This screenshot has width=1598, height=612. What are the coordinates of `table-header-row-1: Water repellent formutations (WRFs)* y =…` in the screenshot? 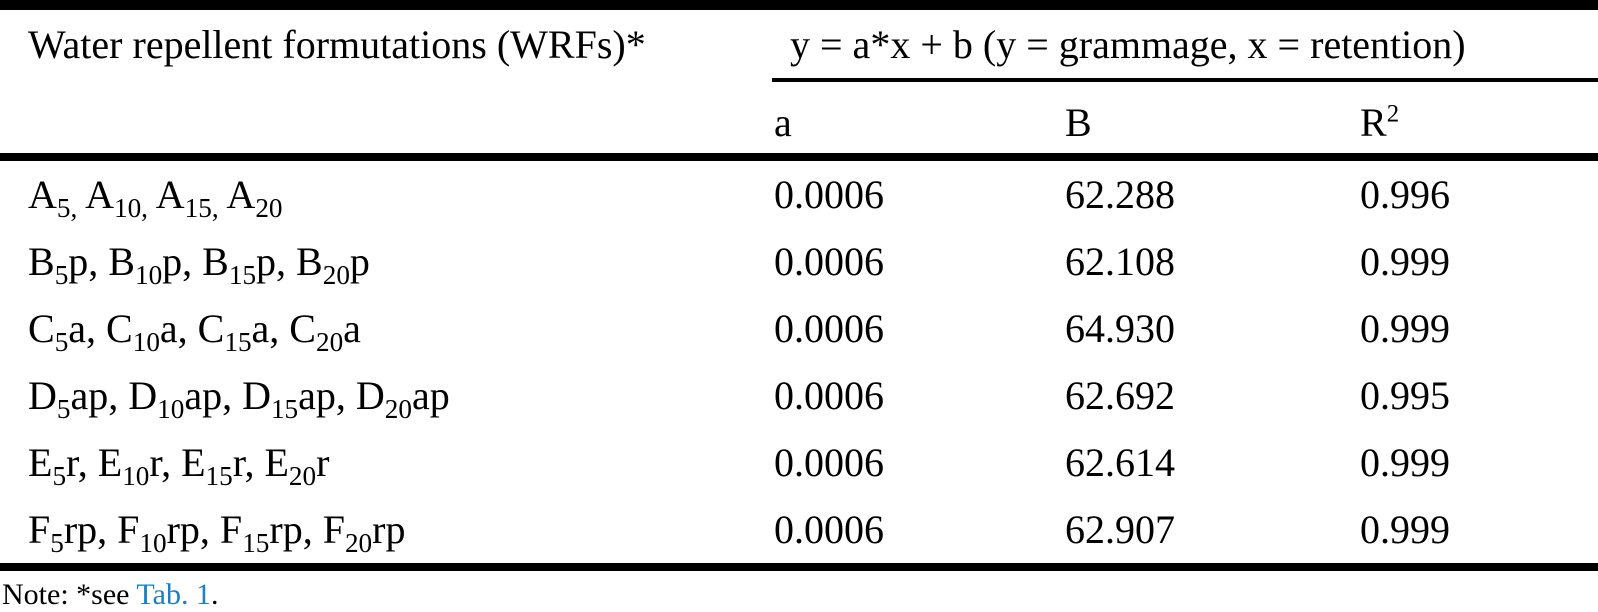 It's located at (799, 46).